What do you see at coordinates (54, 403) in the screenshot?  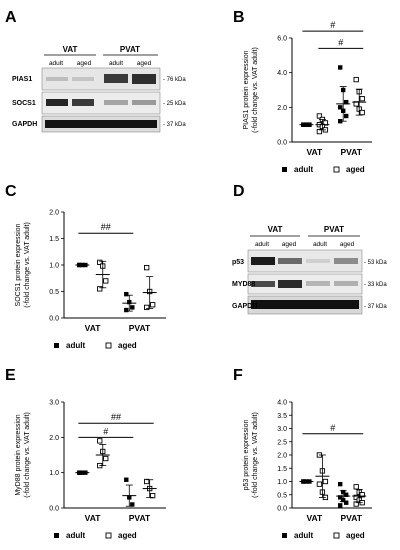 I see `y-tick-label: 3.0` at bounding box center [54, 403].